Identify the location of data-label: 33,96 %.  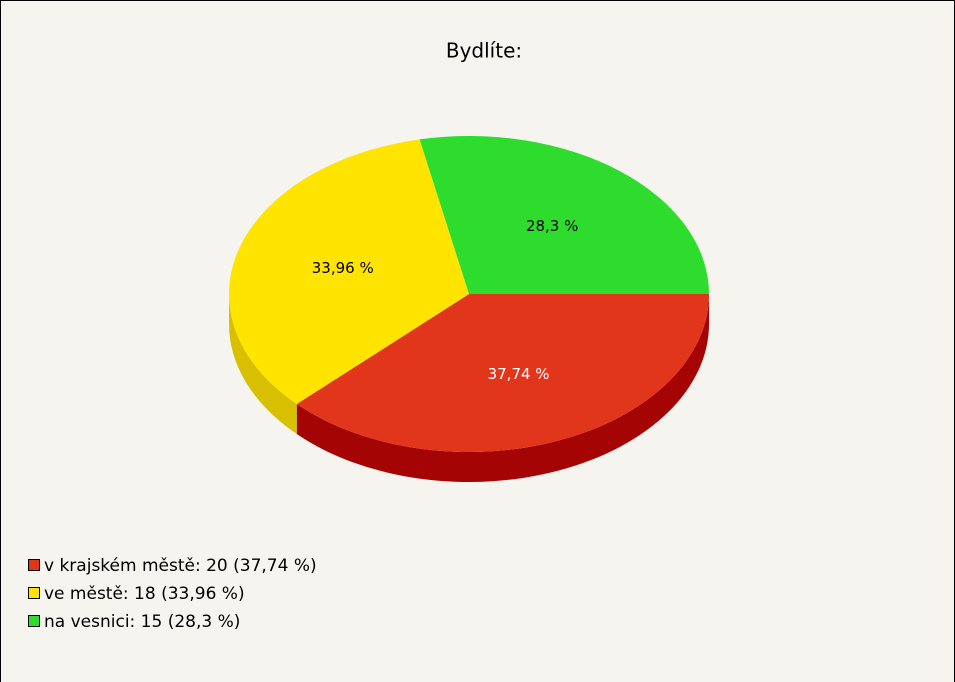
(343, 268).